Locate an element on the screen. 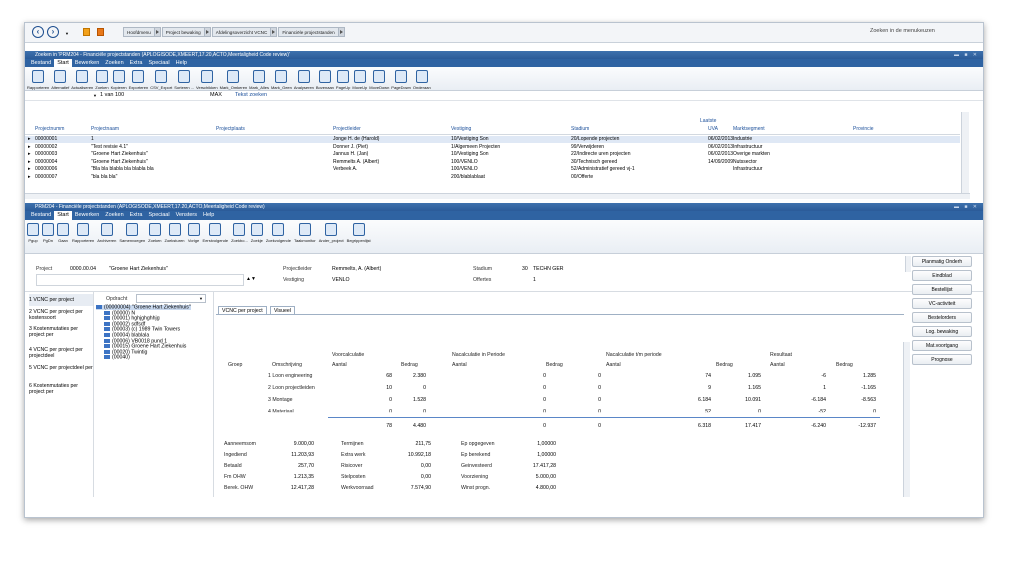 This screenshot has width=1024, height=563. tree-node: (00020) Twintig is located at coordinates (125, 352).